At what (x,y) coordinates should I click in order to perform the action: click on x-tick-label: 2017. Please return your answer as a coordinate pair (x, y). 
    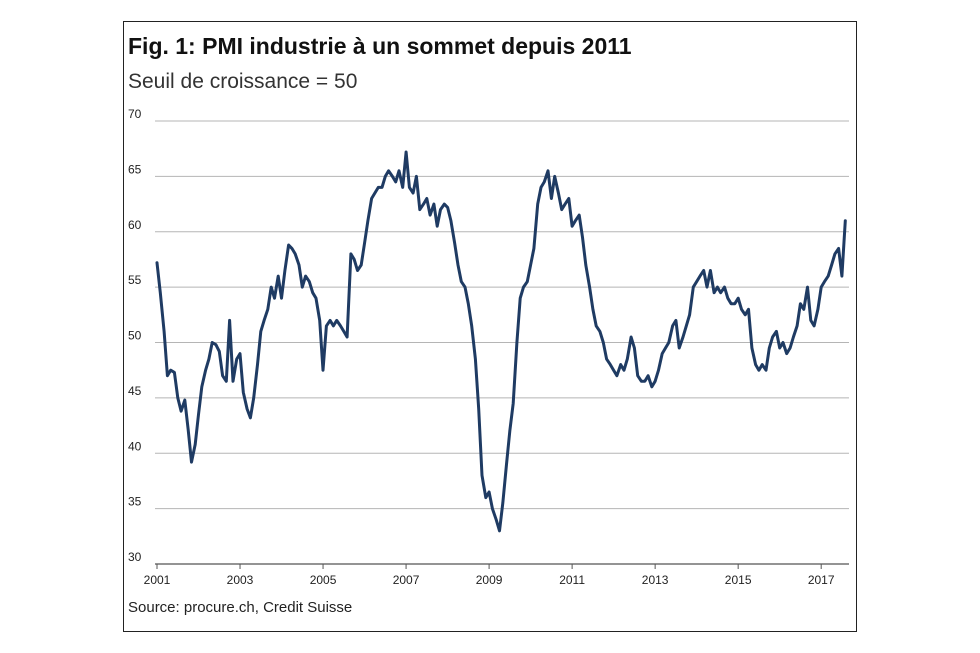
    Looking at the image, I should click on (821, 580).